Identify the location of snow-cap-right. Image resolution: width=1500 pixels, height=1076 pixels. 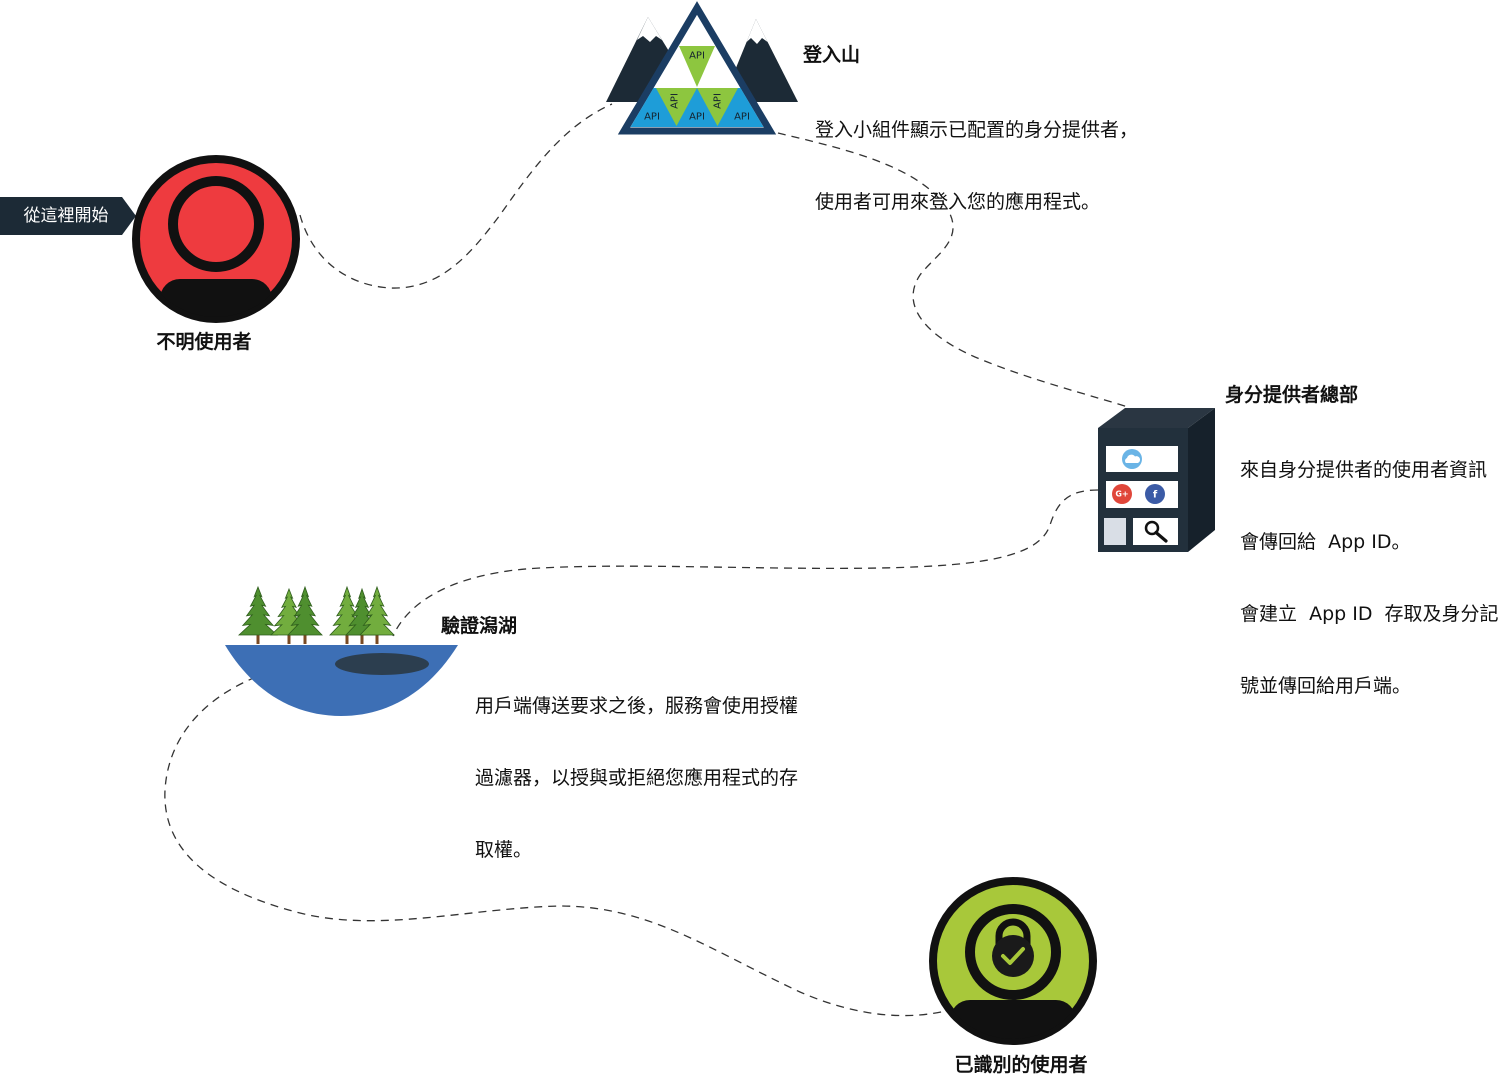
(757, 31).